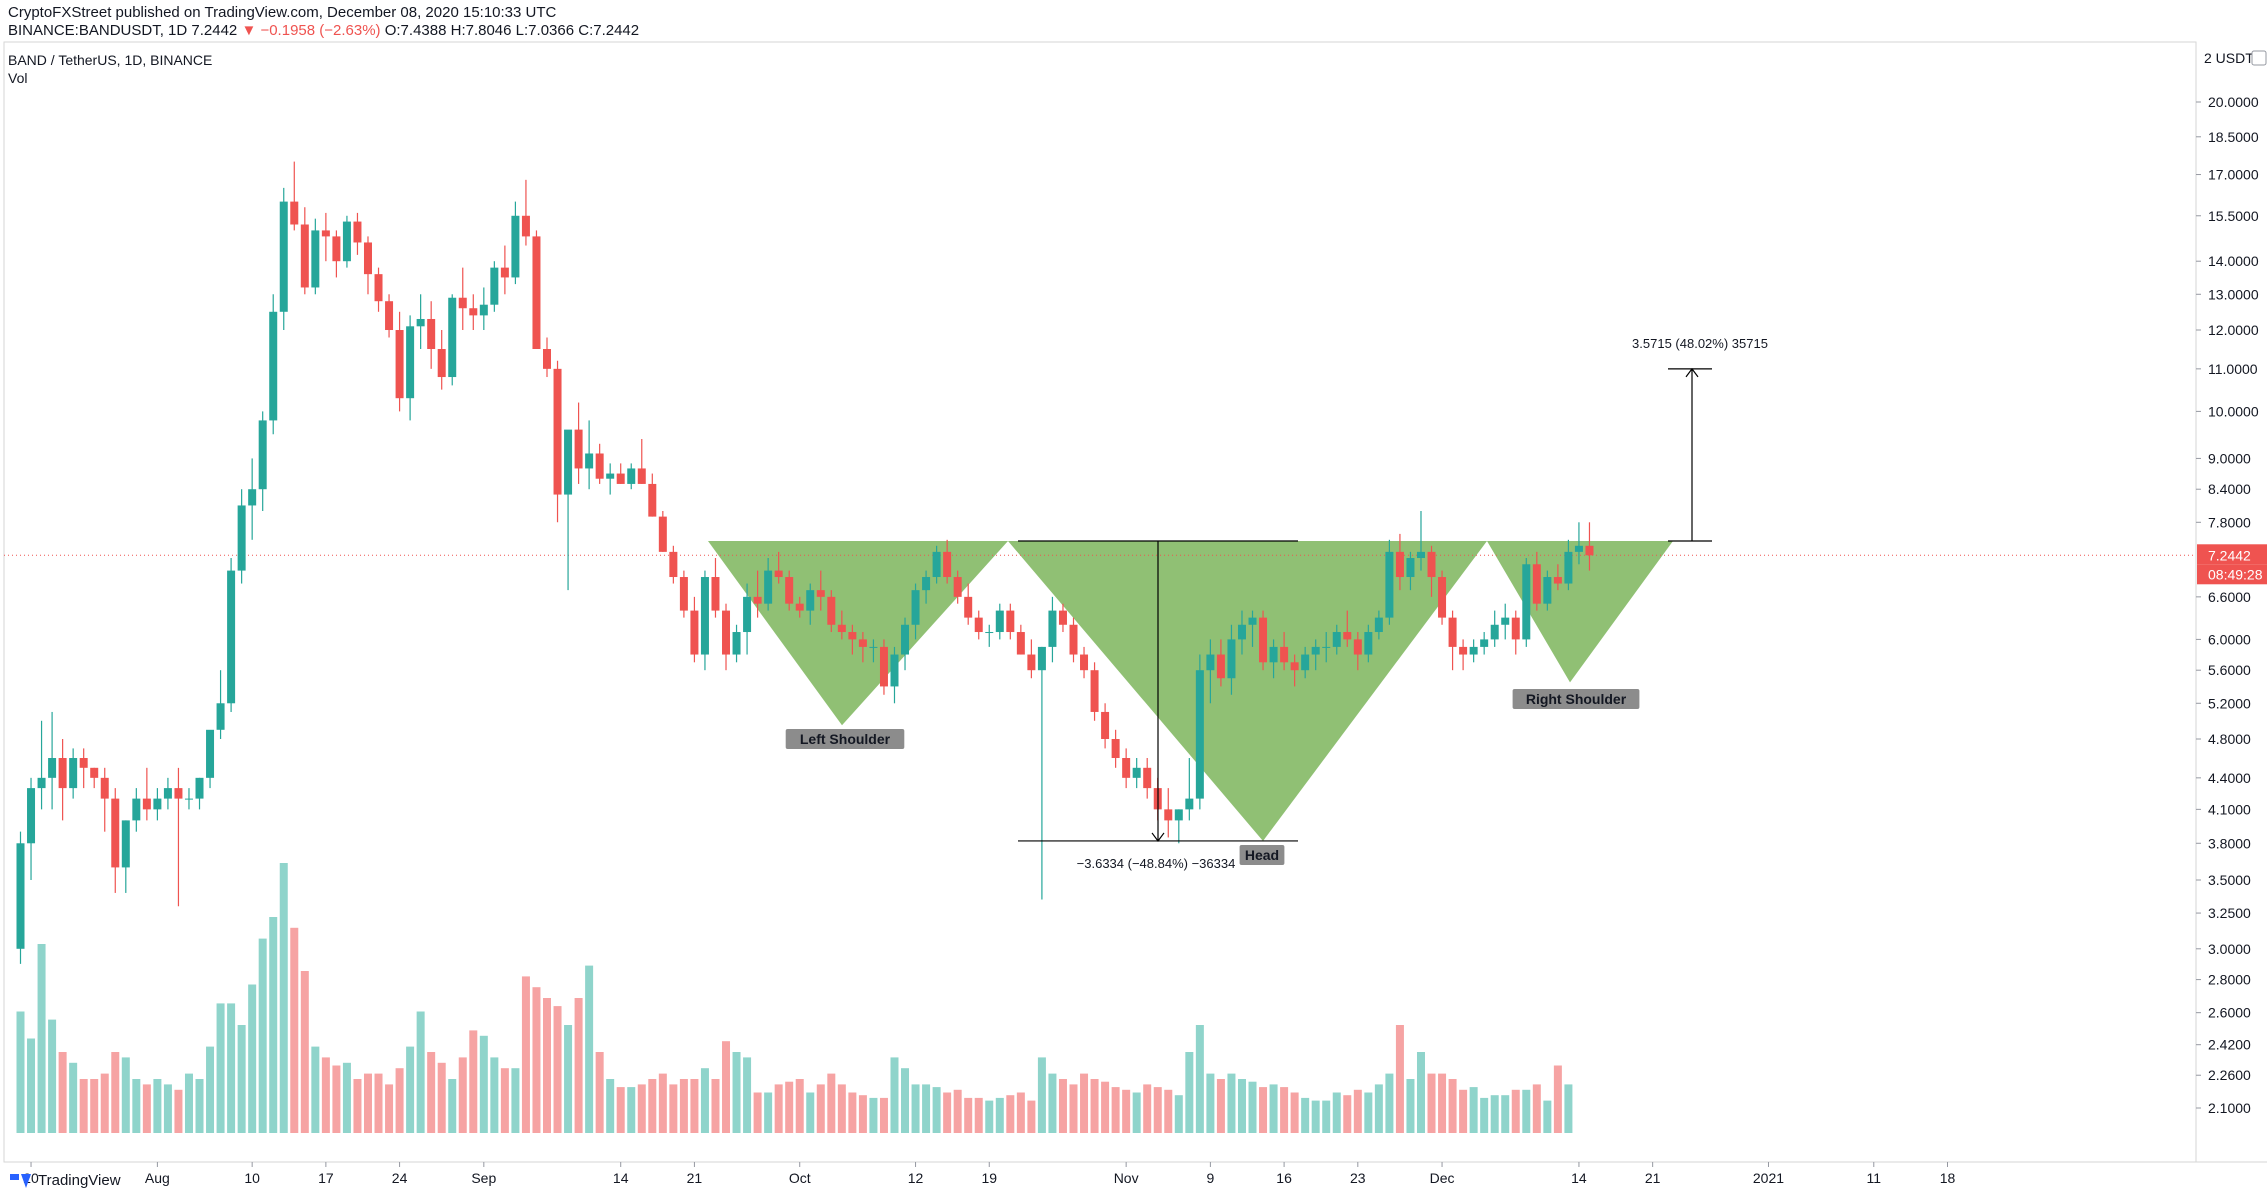 The height and width of the screenshot is (1201, 2267). Describe the element at coordinates (214, 30) in the screenshot. I see `last-value: 7.2442` at that location.